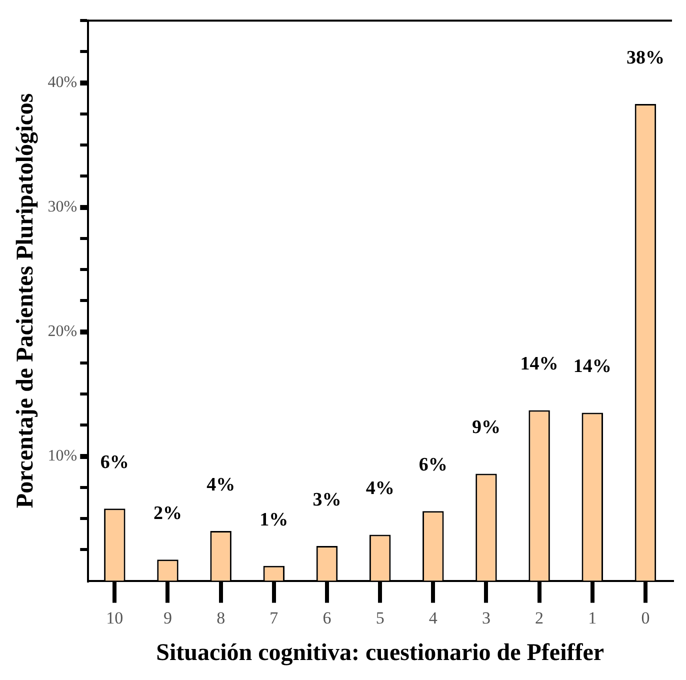 This screenshot has height=680, width=686. Describe the element at coordinates (167, 513) in the screenshot. I see `data-label: 2%` at that location.